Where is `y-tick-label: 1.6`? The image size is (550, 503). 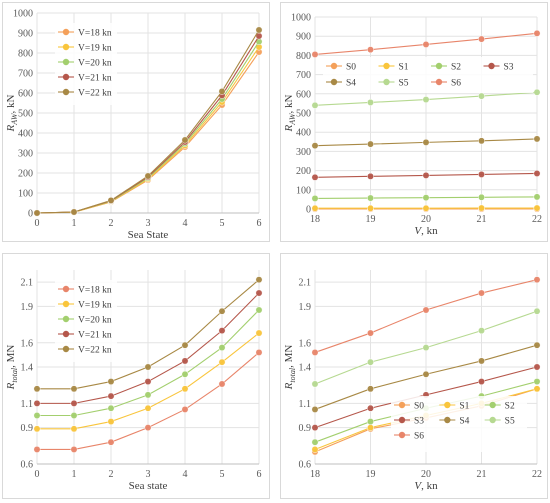
y-tick-label: 1.6 is located at coordinates (305, 343).